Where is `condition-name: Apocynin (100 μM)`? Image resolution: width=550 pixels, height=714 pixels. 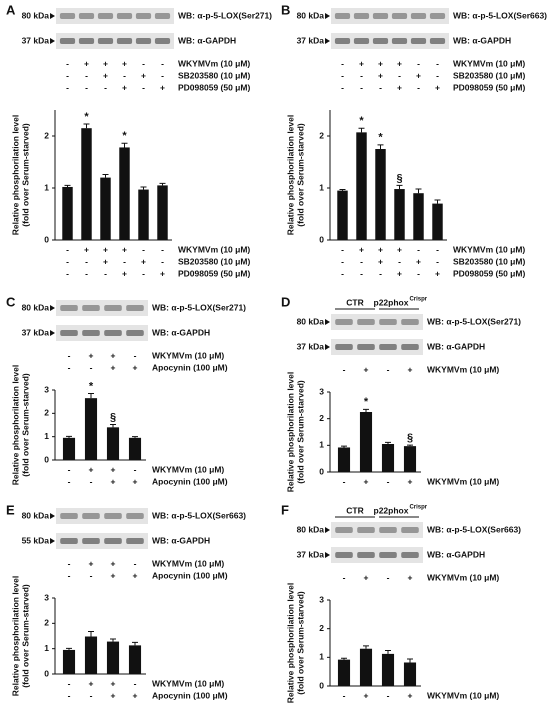
condition-name: Apocynin (100 μM) is located at coordinates (190, 481).